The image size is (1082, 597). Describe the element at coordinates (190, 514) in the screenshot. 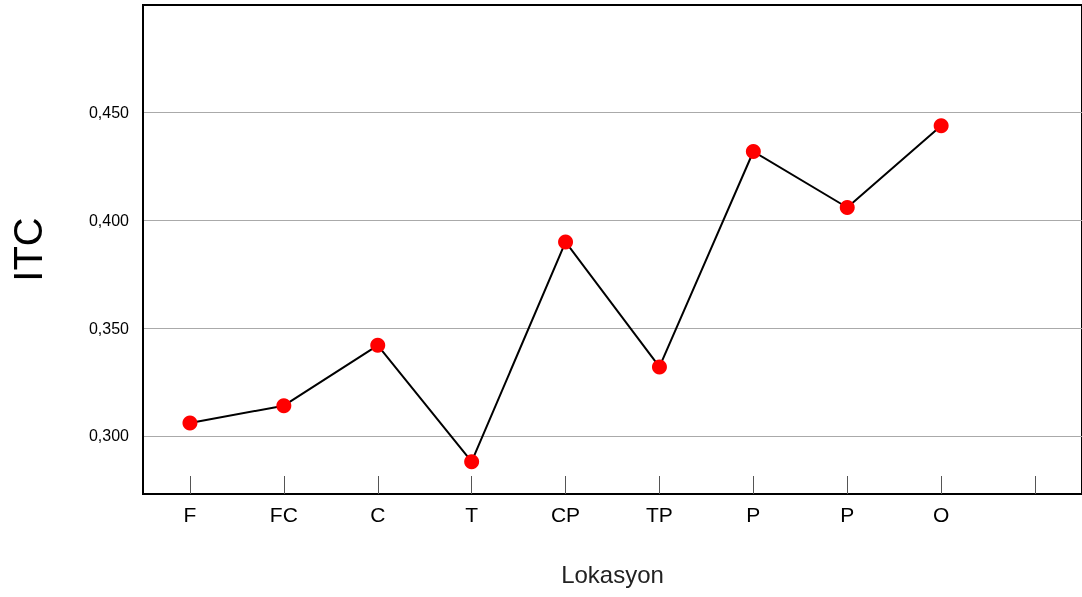

I see `x-tick-label: F` at that location.